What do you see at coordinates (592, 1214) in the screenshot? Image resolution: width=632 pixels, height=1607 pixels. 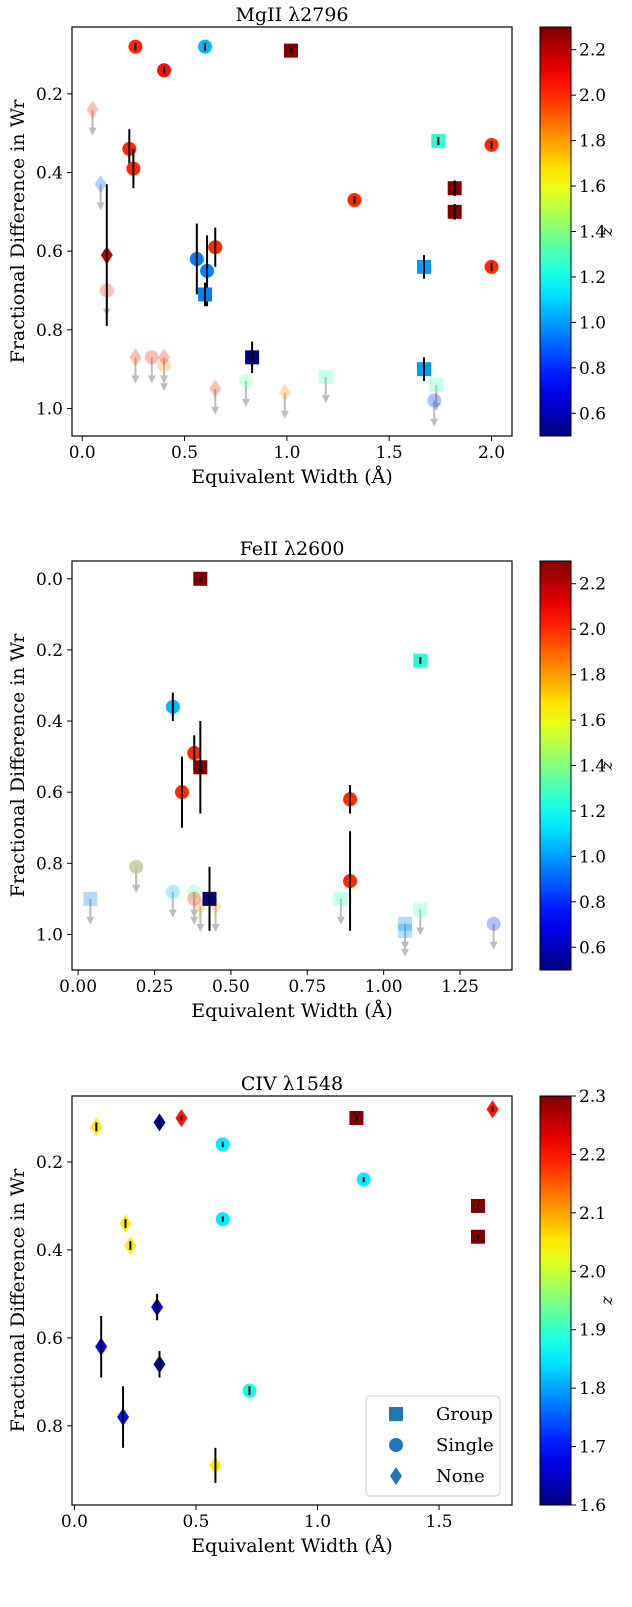 I see `colorbar-tick-label: 2.1` at bounding box center [592, 1214].